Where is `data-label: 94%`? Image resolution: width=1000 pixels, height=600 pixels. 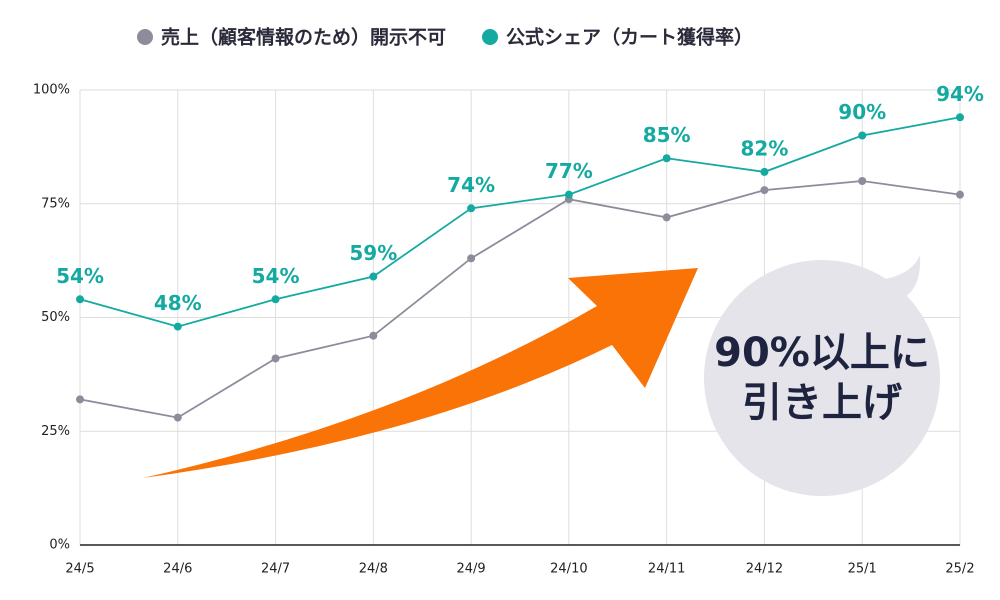
data-label: 94% is located at coordinates (960, 94).